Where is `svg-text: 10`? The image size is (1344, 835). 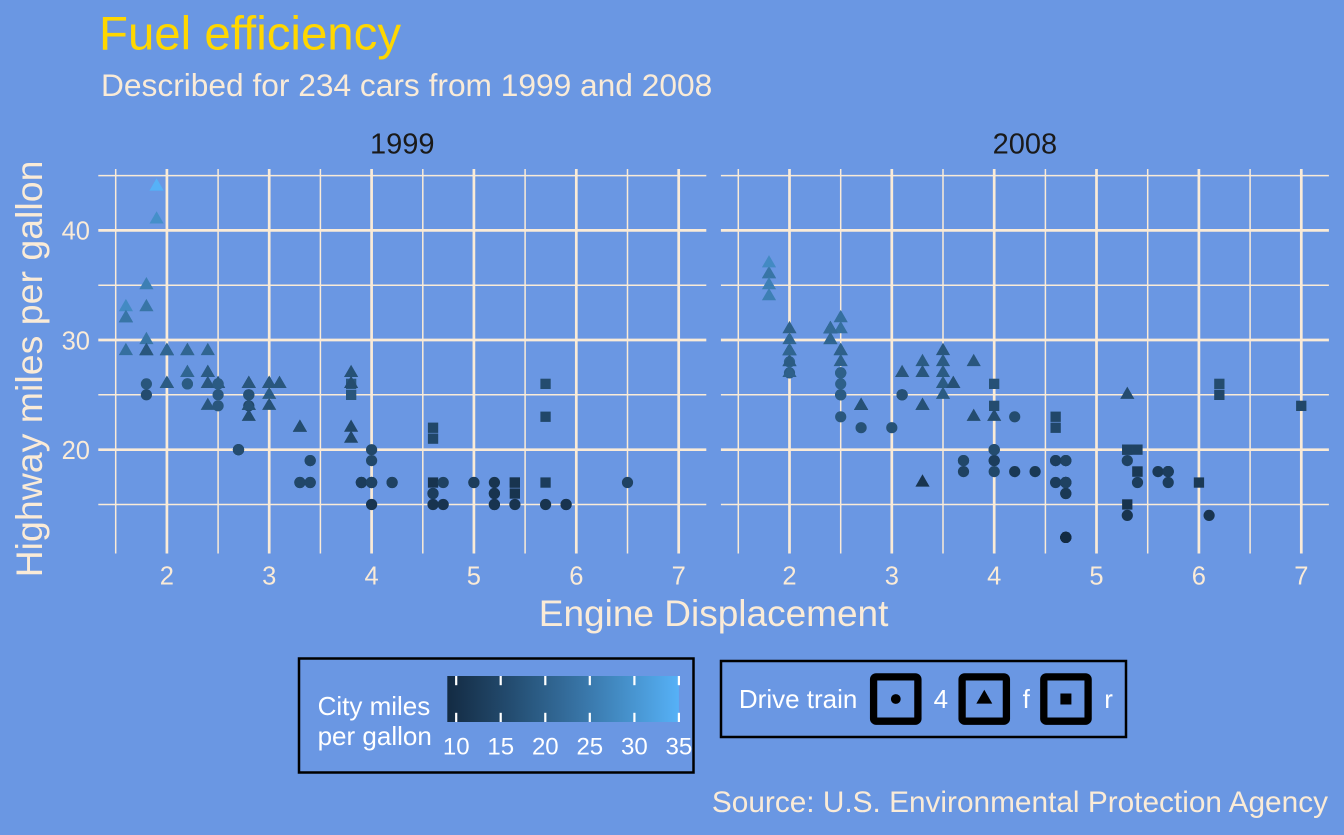 svg-text: 10 is located at coordinates (456, 747).